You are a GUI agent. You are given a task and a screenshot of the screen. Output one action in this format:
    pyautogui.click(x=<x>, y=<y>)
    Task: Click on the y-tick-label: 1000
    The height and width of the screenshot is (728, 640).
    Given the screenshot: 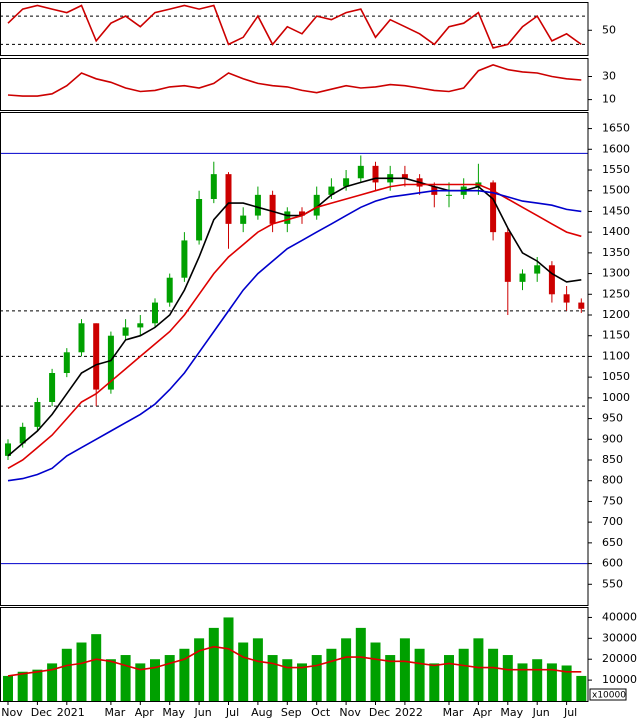 What is the action you would take?
    pyautogui.click(x=616, y=397)
    